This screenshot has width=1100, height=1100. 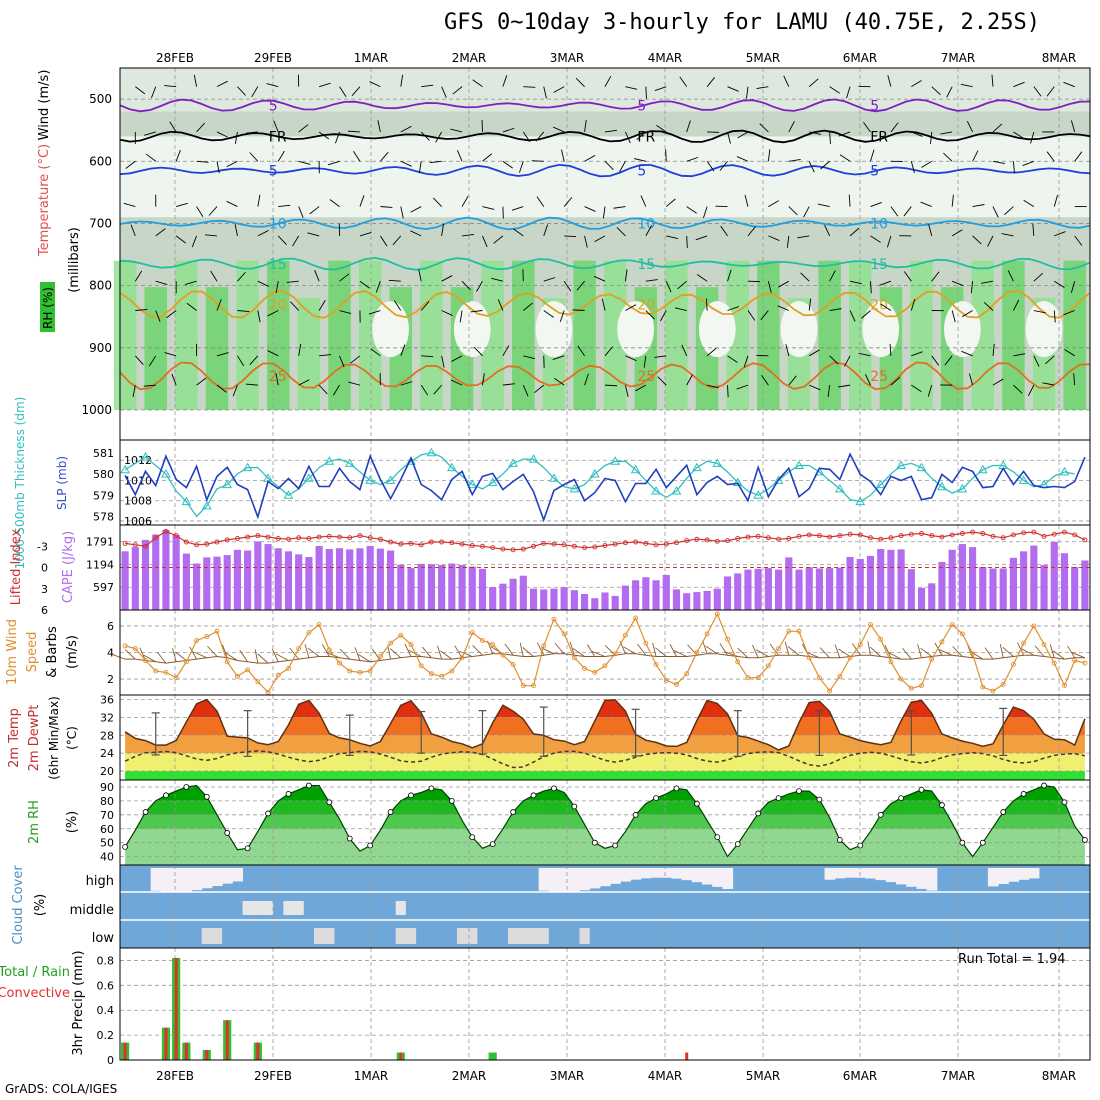 What do you see at coordinates (273, 172) in the screenshot?
I see `contour-label: 5` at bounding box center [273, 172].